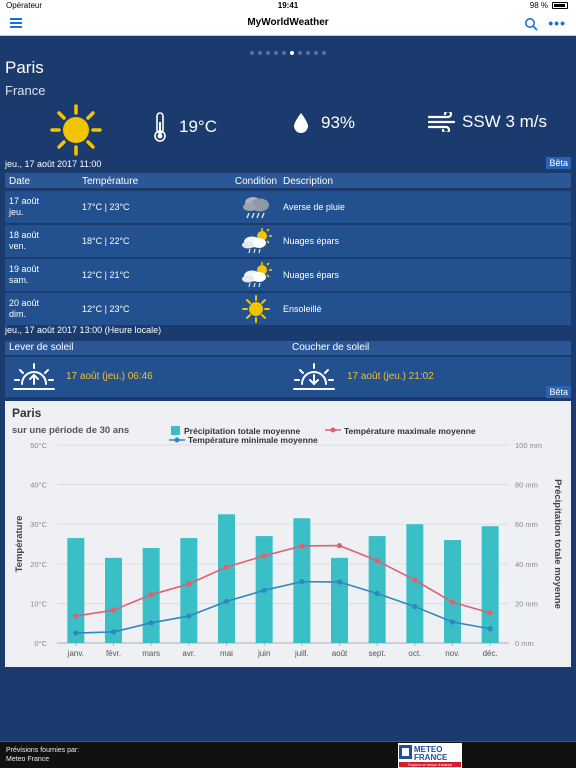 Image resolution: width=576 pixels, height=768 pixels. What do you see at coordinates (526, 603) in the screenshot?
I see `y-tick-right: 20 mm` at bounding box center [526, 603].